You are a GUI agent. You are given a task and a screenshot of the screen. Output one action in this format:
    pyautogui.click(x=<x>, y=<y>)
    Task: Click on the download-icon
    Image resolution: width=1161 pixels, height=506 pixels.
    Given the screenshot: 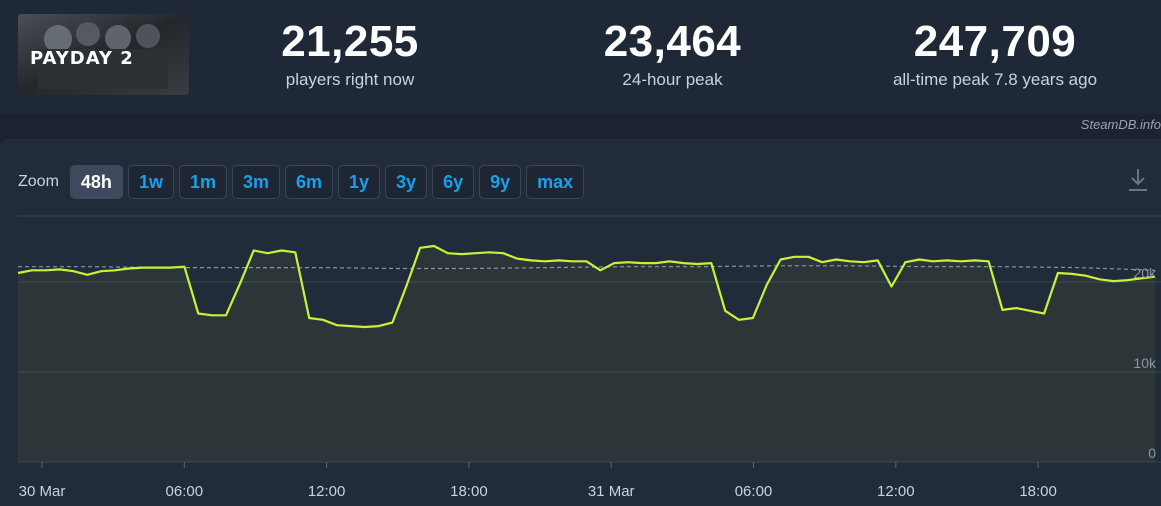 What is the action you would take?
    pyautogui.click(x=1138, y=180)
    